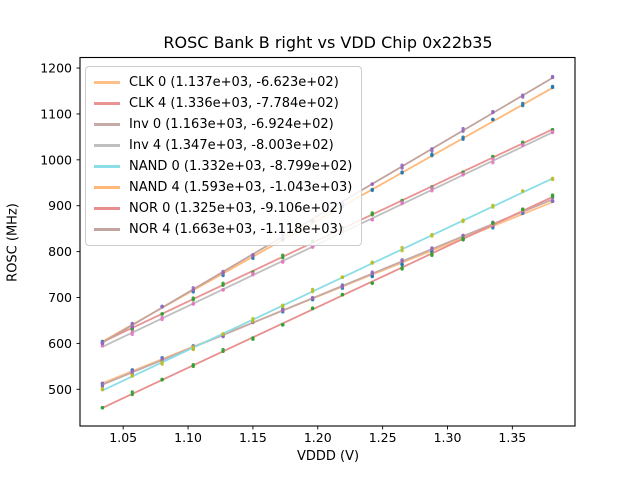 Image resolution: width=640 pixels, height=480 pixels. What do you see at coordinates (231, 124) in the screenshot?
I see `legend-entry-label: Inv 0 (1.163e+03, -6.924e+02)` at bounding box center [231, 124].